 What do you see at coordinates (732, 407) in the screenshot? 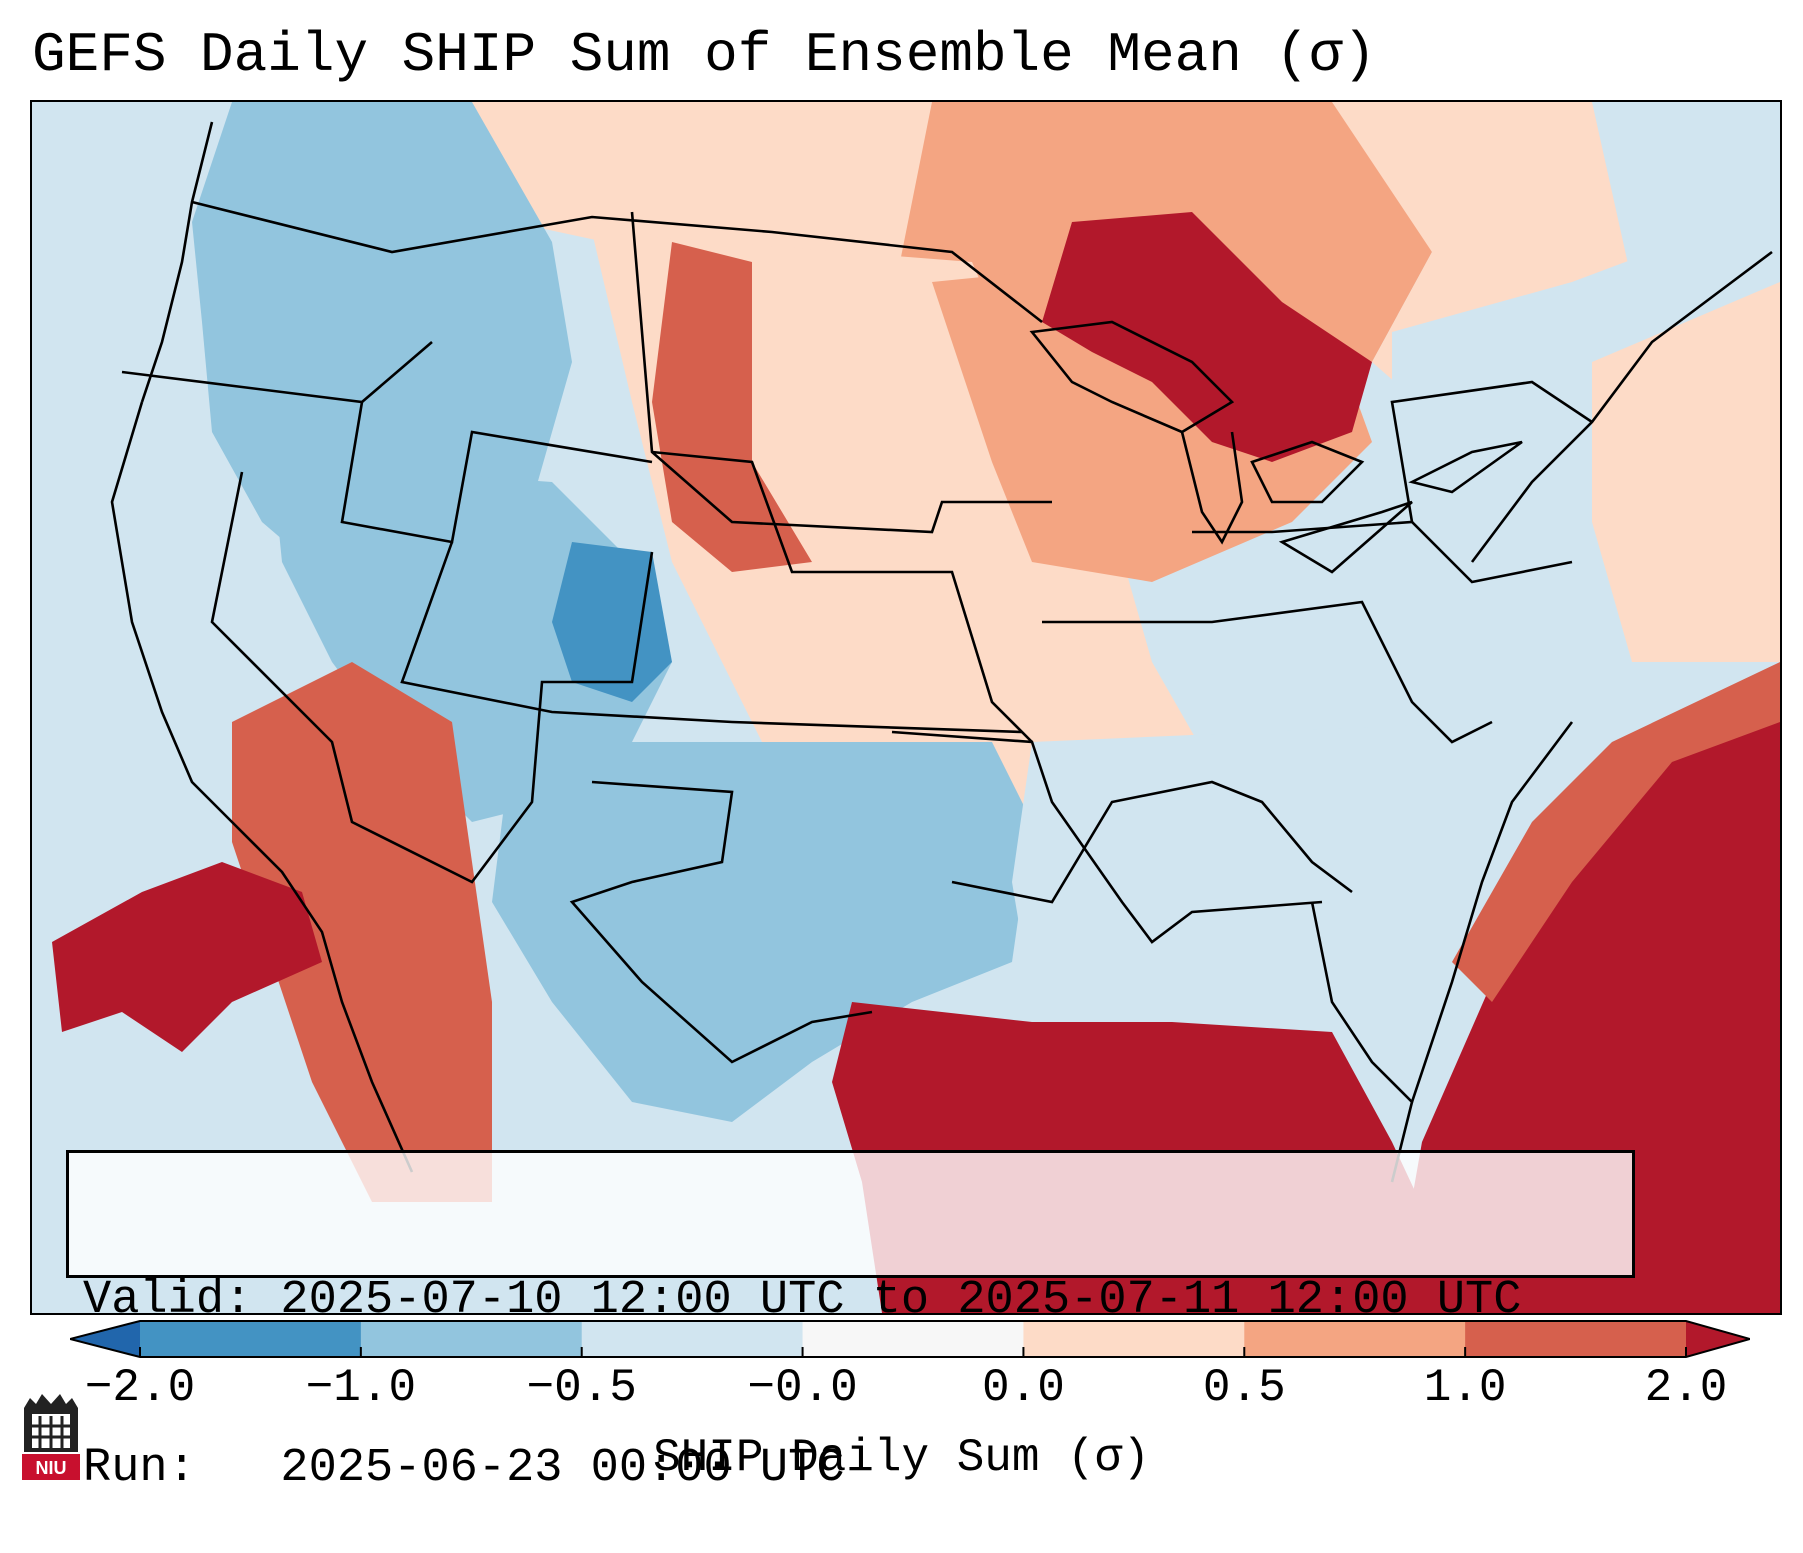
I see `region-dakotas-hot` at bounding box center [732, 407].